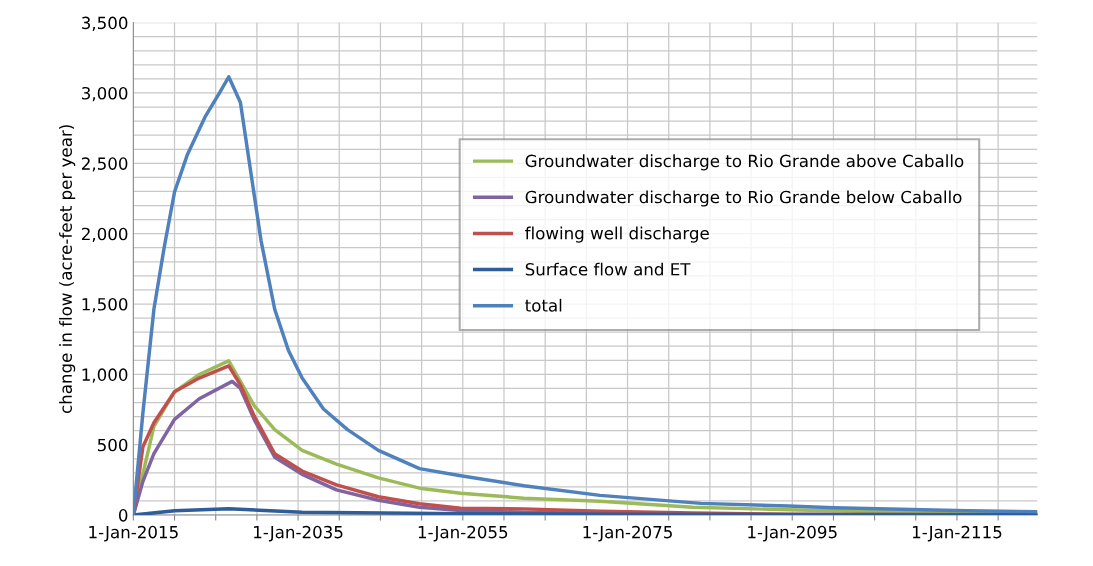 This screenshot has width=1093, height=566. I want to click on x-tick-label: 1-Jan-2015, so click(133, 533).